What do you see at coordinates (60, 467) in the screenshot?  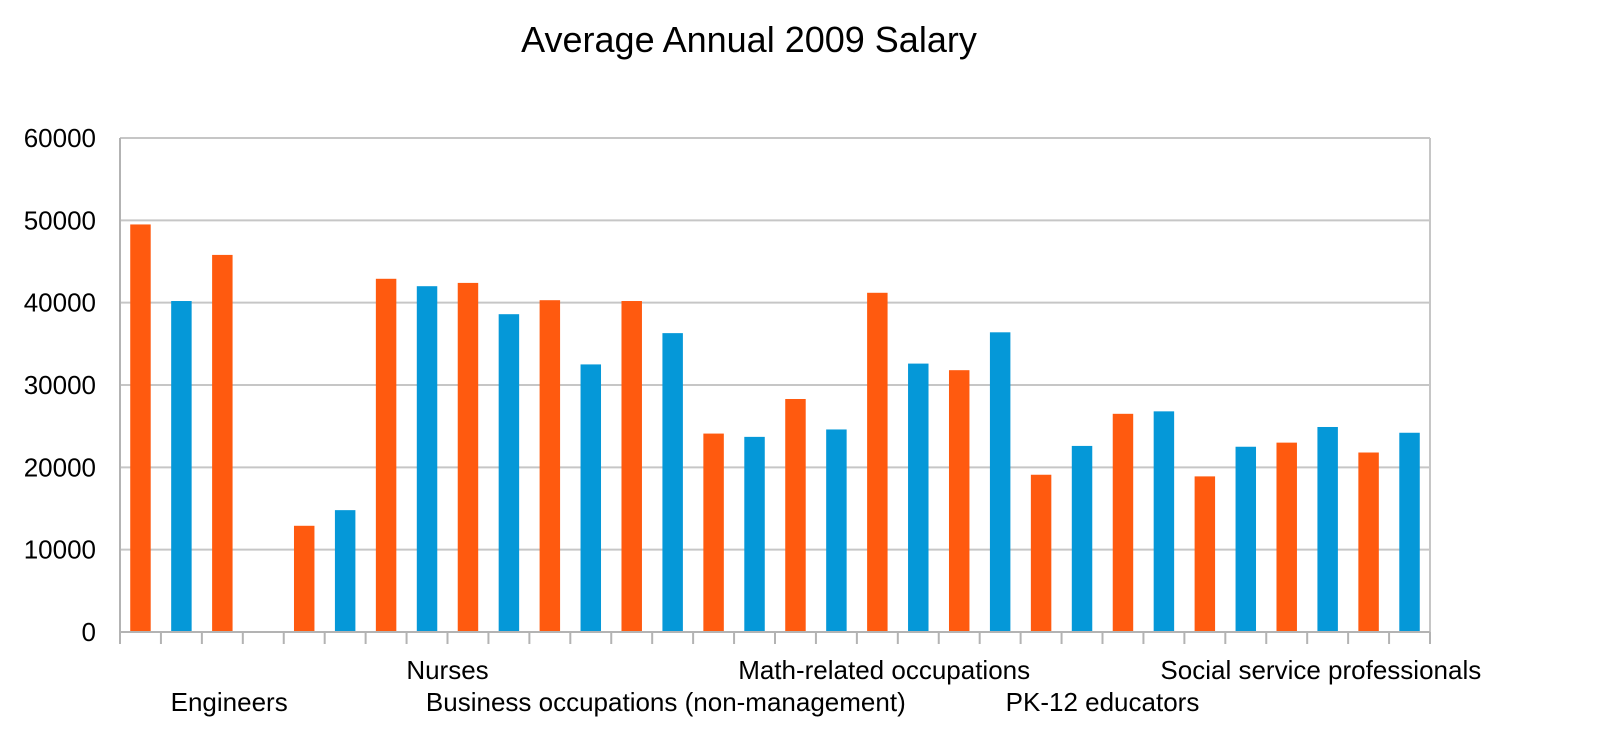 I see `y-tick-label: 20000` at bounding box center [60, 467].